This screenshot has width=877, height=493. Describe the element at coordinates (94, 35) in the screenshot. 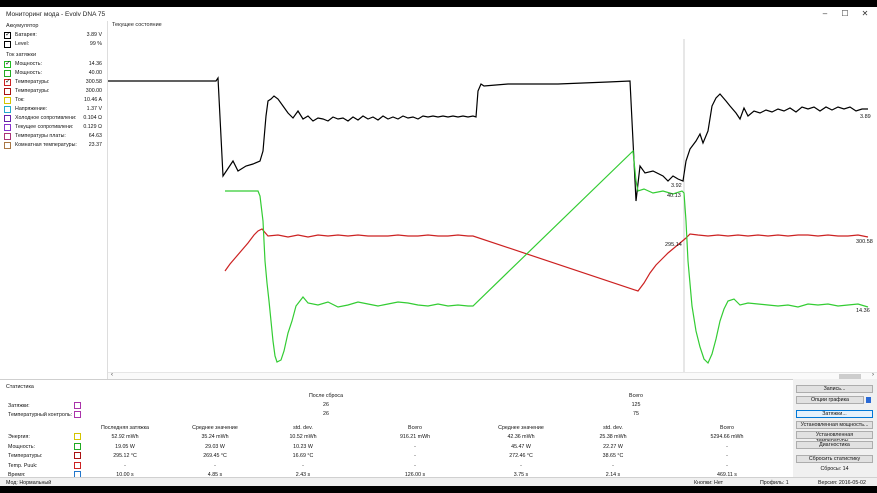

I see `series-value: 3.89 V` at that location.